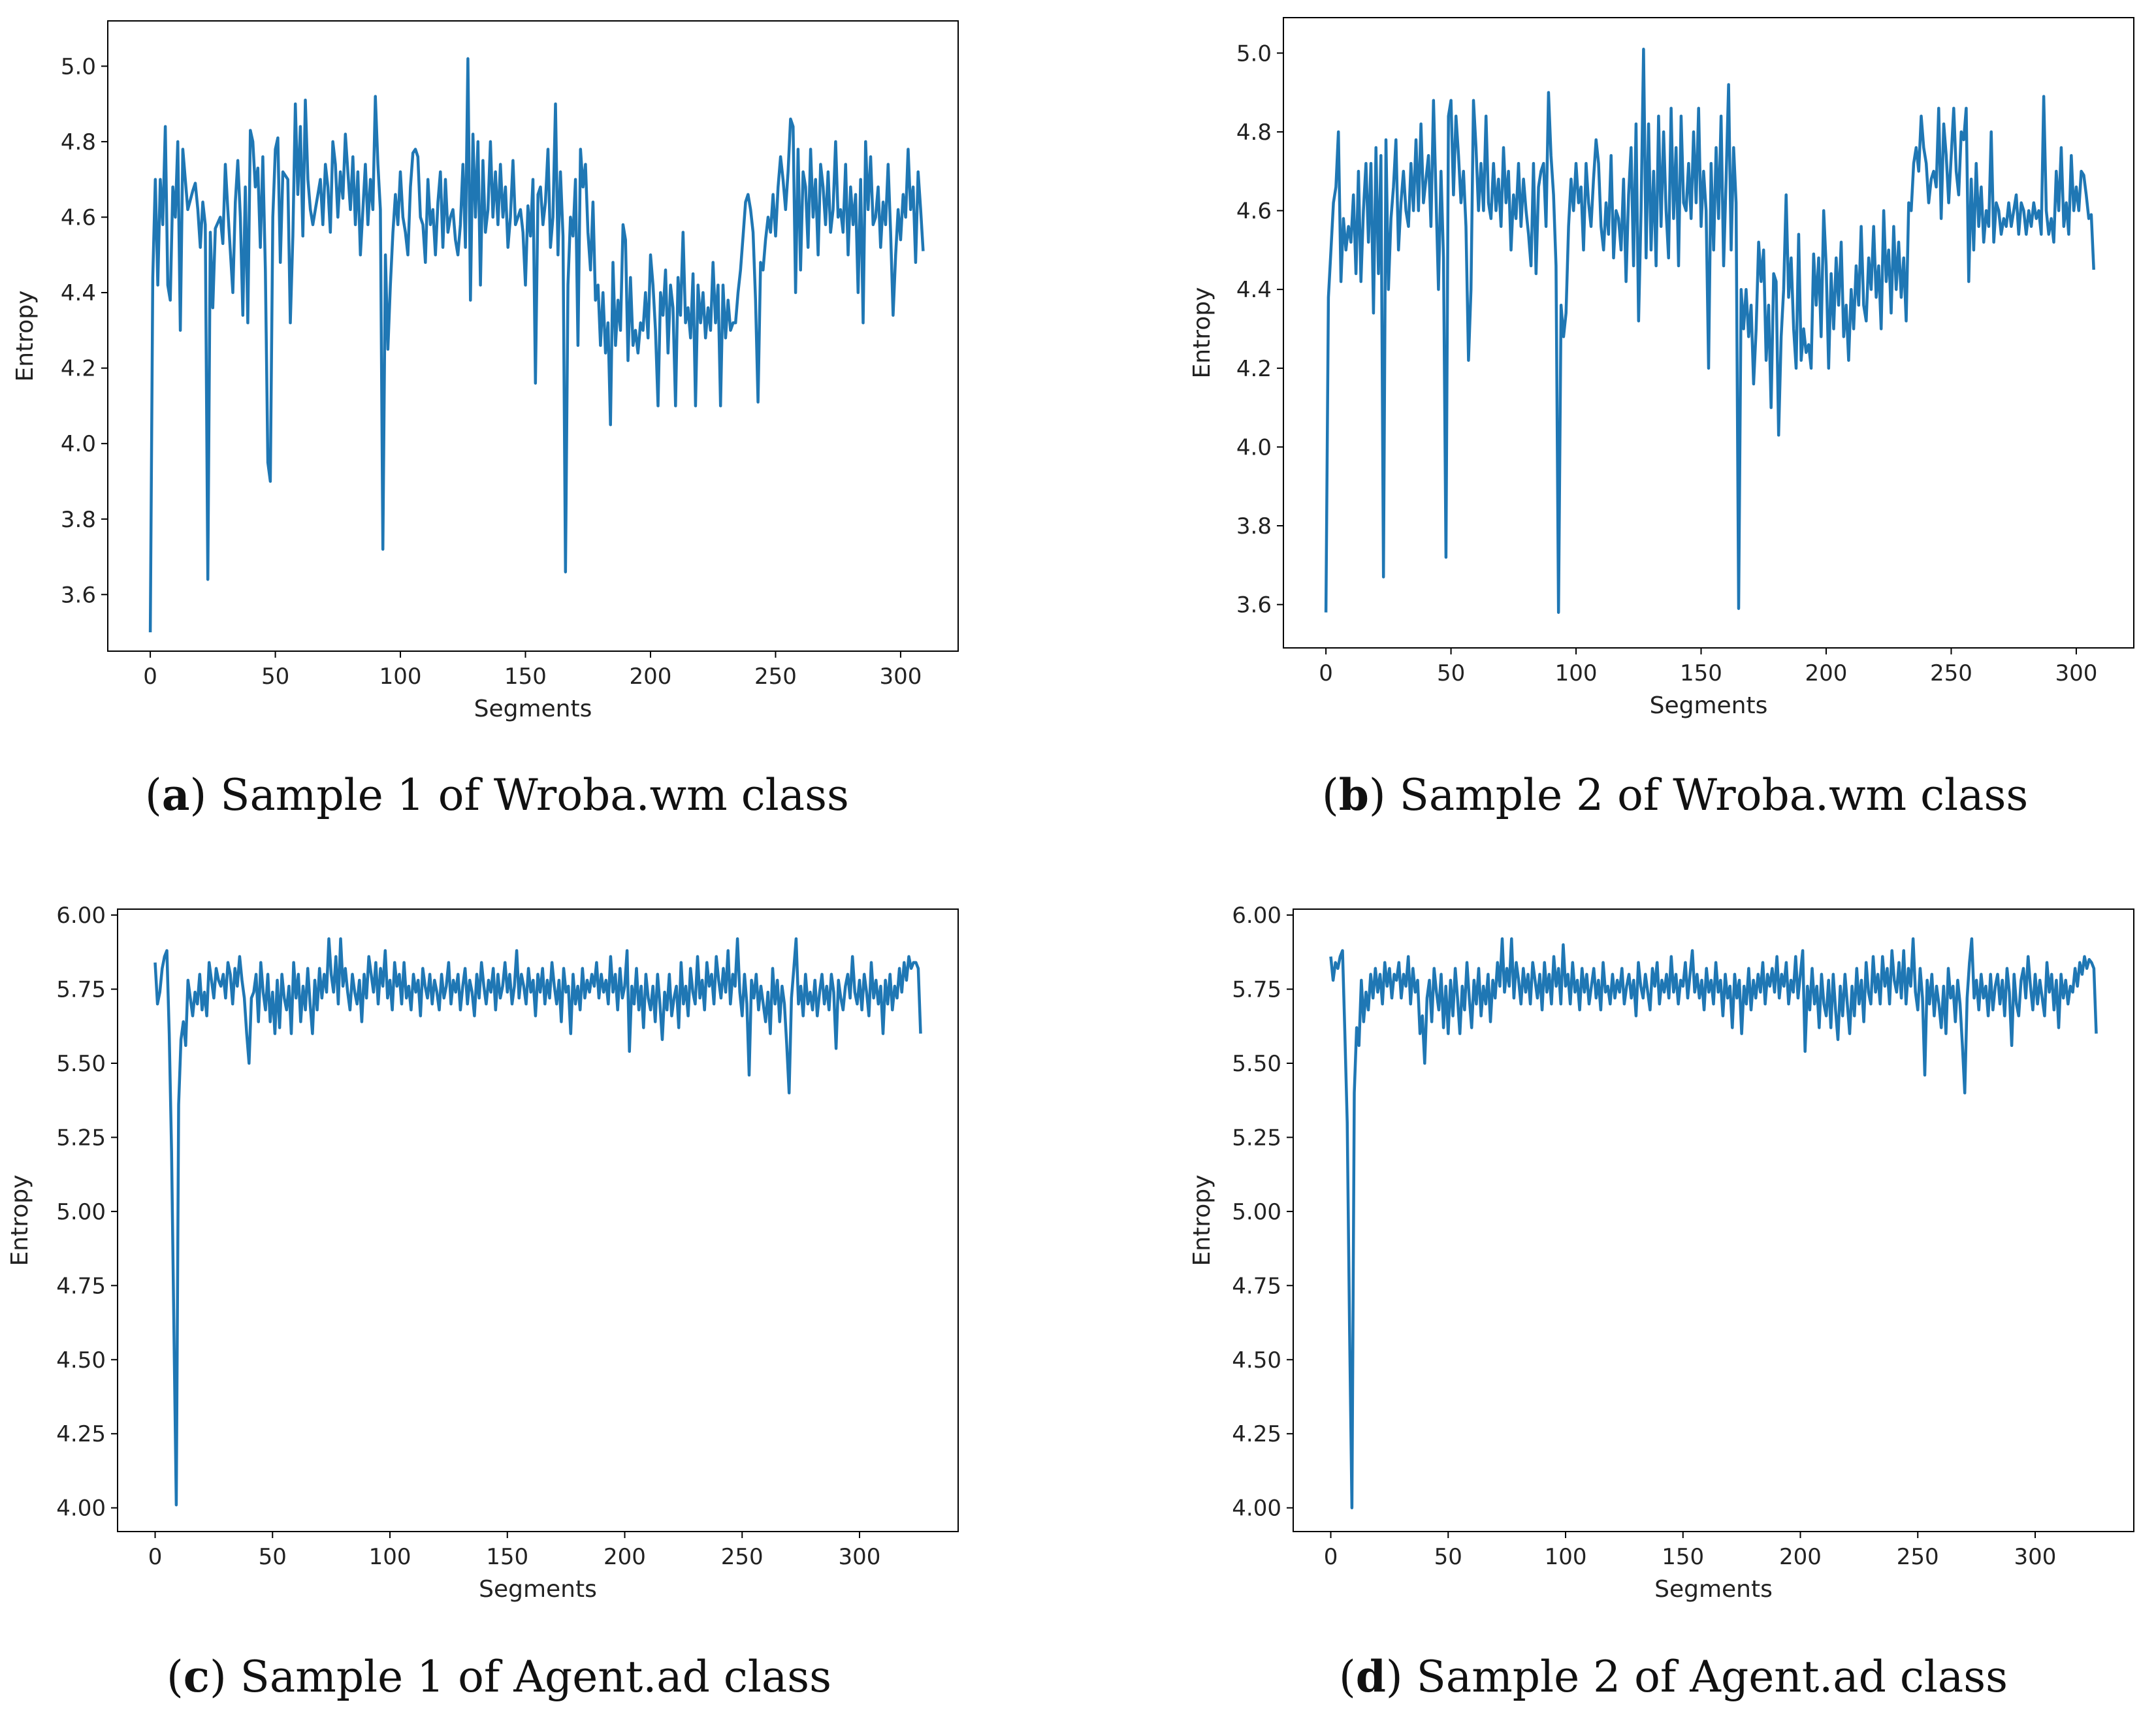 This screenshot has height=1719, width=2156. What do you see at coordinates (1354, 794) in the screenshot?
I see `caption-letter: b` at bounding box center [1354, 794].